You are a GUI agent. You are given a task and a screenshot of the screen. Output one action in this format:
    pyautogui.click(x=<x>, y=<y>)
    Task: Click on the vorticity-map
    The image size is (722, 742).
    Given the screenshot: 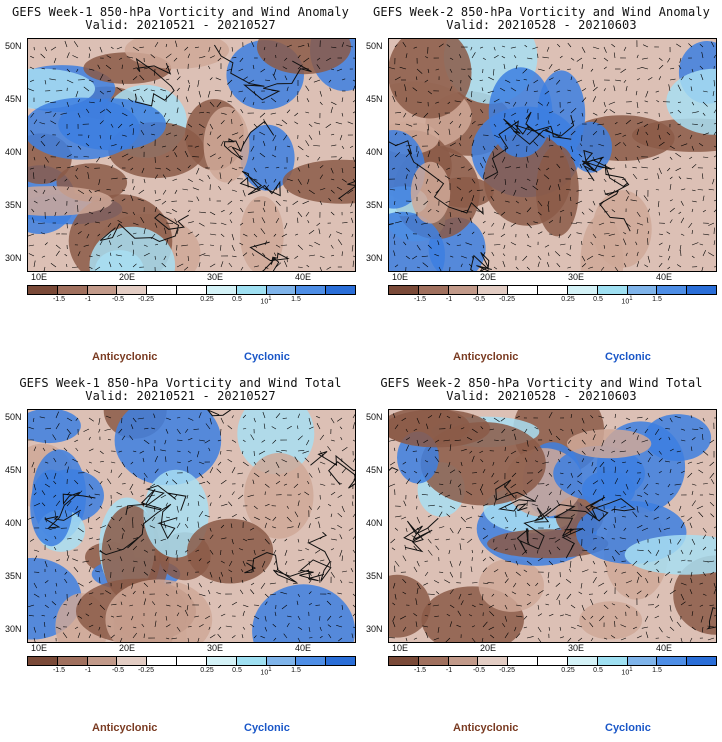 What is the action you would take?
    pyautogui.click(x=552, y=526)
    